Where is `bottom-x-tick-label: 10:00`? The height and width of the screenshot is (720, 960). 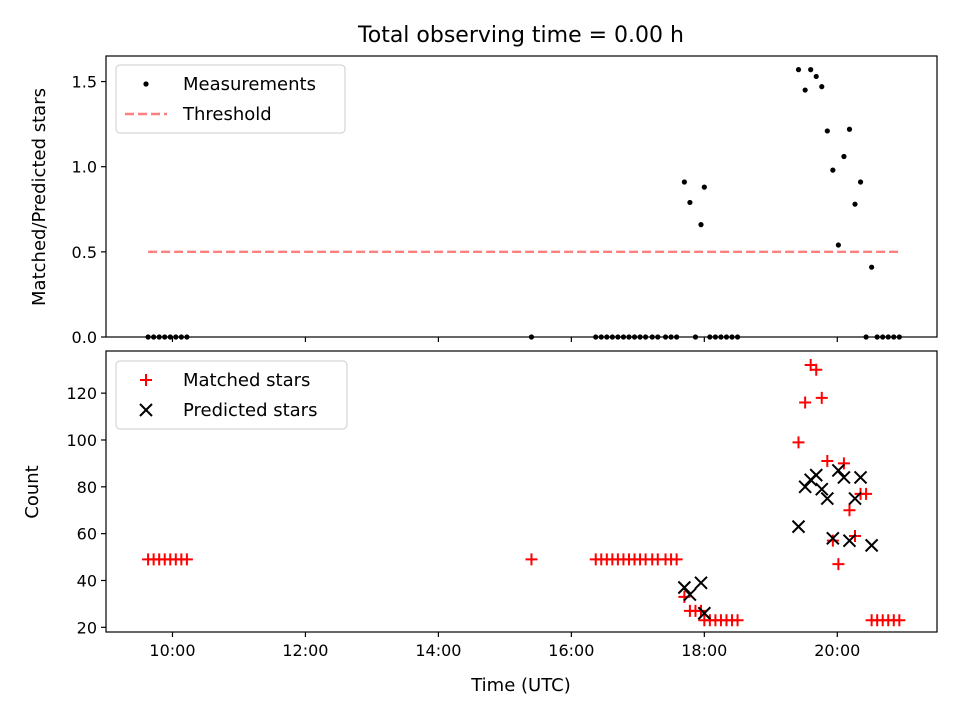
bottom-x-tick-label: 10:00 is located at coordinates (172, 650).